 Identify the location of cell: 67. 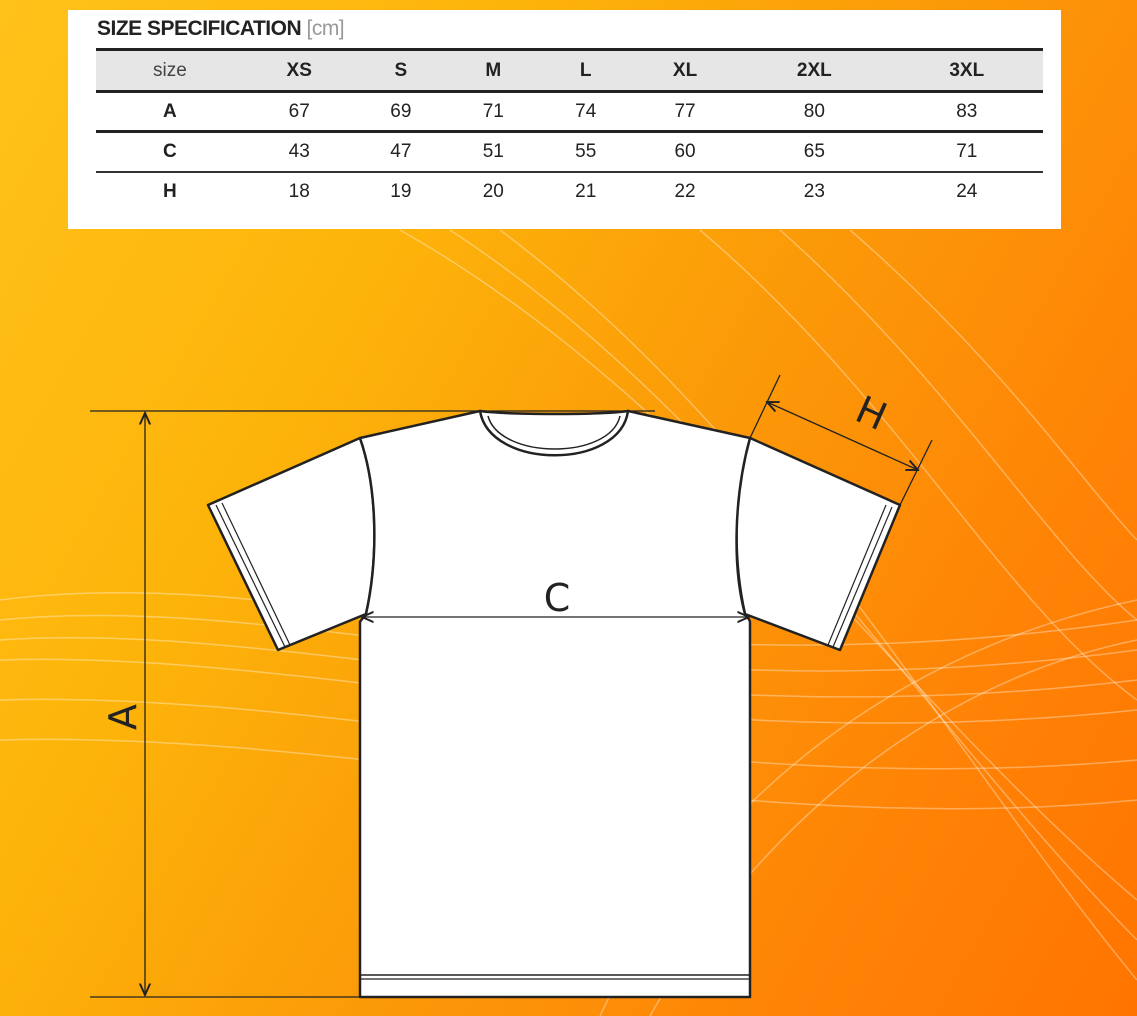
(299, 111).